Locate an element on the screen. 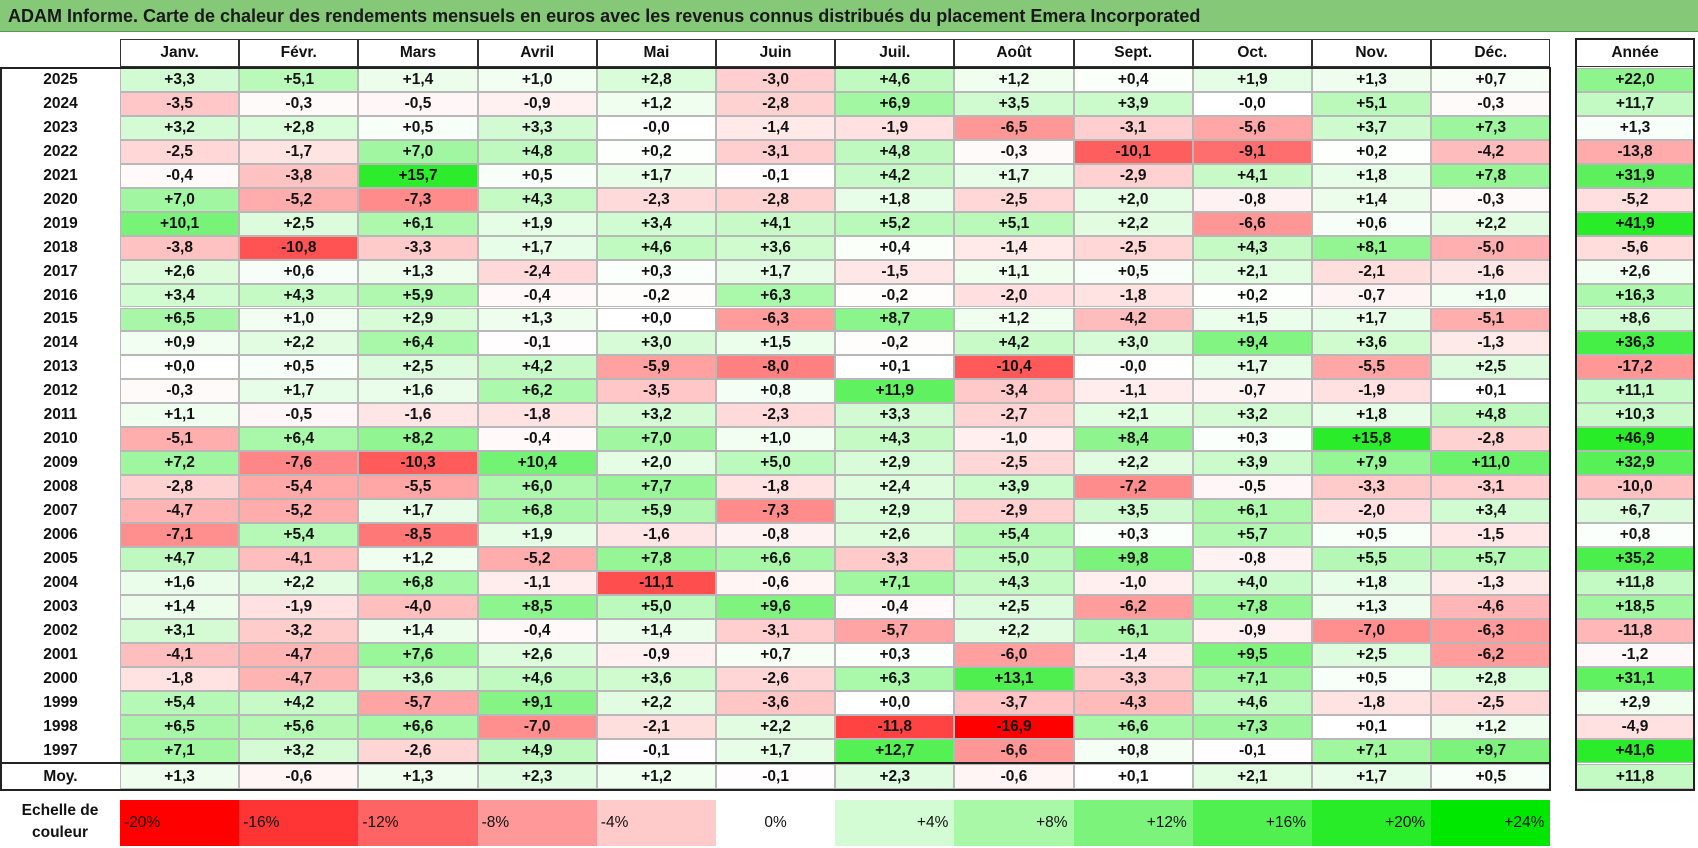 The image size is (1698, 848). heatmap-cell: +6,6 is located at coordinates (418, 726).